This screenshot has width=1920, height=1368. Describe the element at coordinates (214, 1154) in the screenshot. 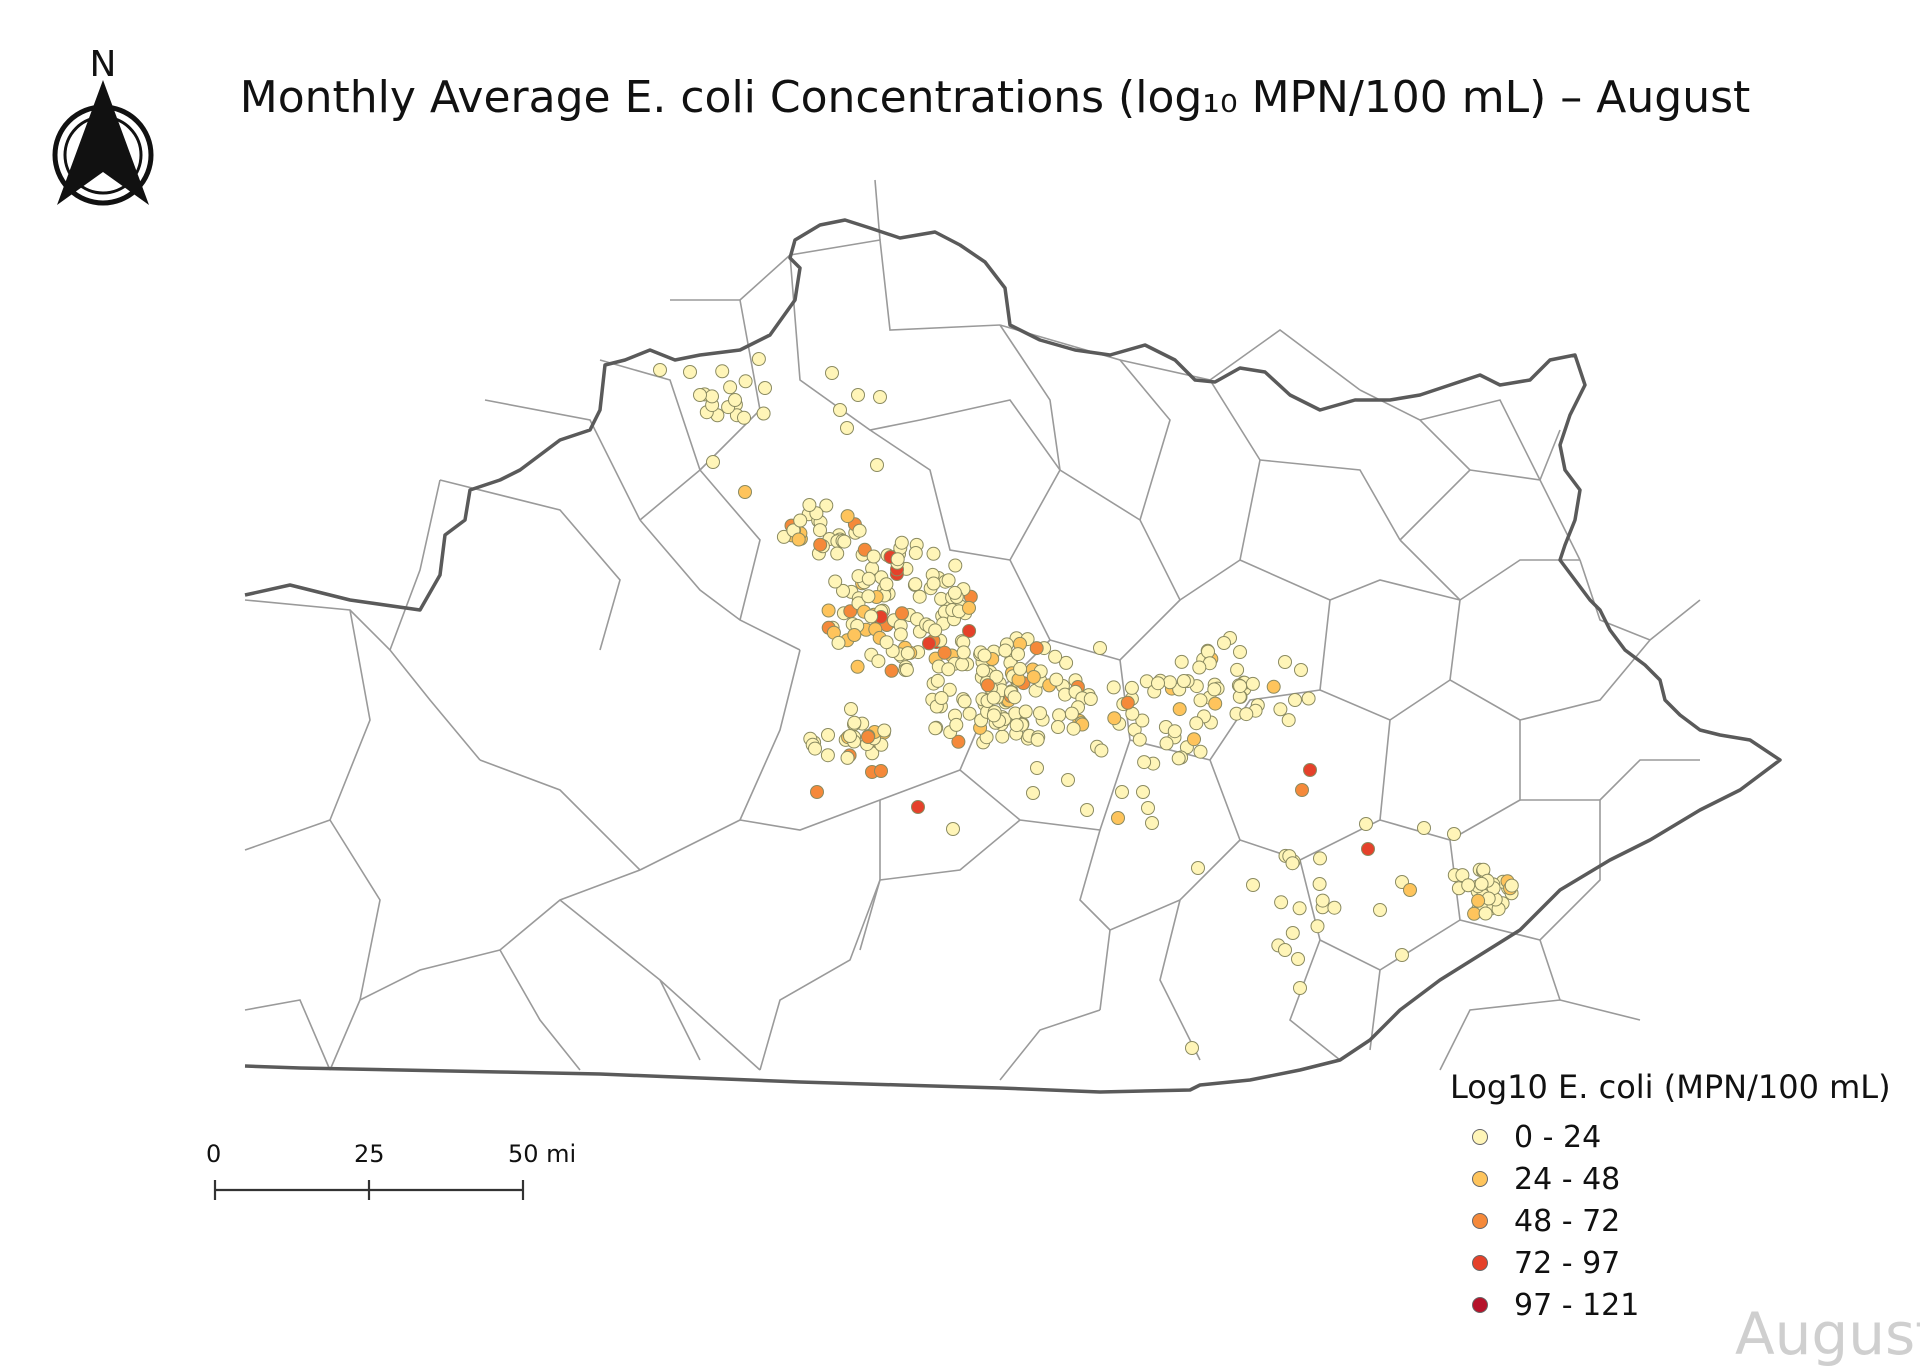

I see `scale-label-0: 0` at that location.